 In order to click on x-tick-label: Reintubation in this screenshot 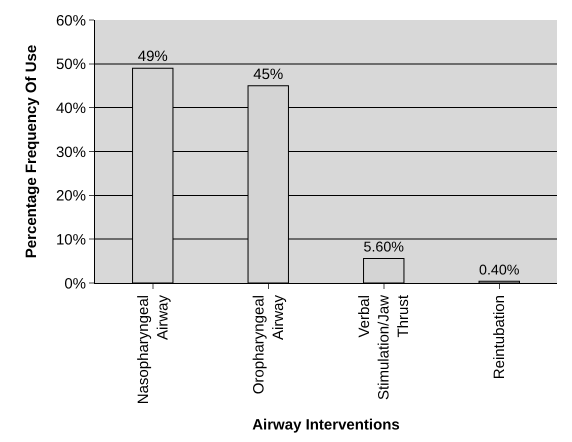, I will do `click(499, 337)`.